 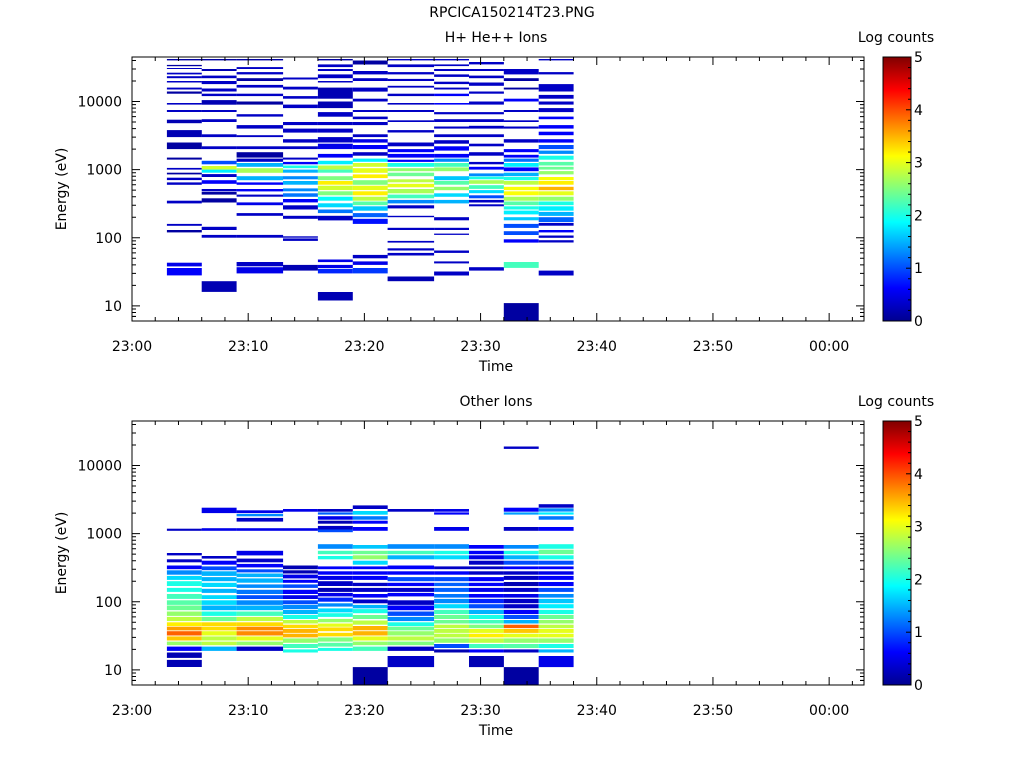 What do you see at coordinates (897, 553) in the screenshot?
I see `colorbar-scale` at bounding box center [897, 553].